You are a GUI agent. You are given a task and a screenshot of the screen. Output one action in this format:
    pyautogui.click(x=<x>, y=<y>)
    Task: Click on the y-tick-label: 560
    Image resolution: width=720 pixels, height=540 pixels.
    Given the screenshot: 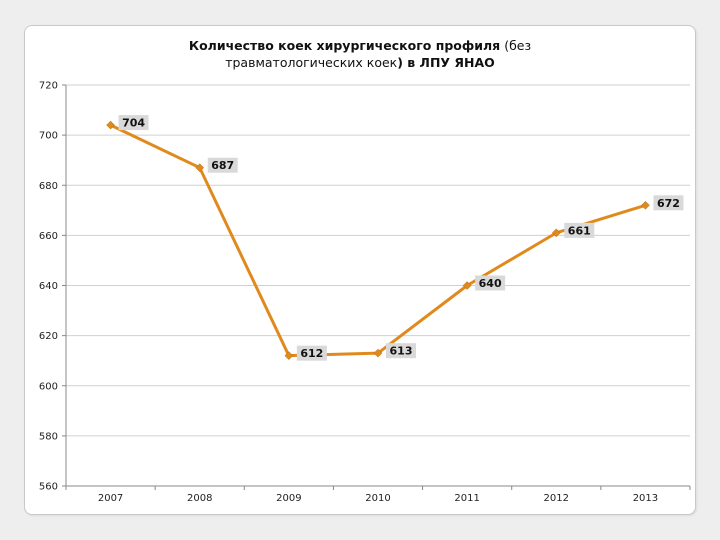 What is the action you would take?
    pyautogui.click(x=48, y=487)
    